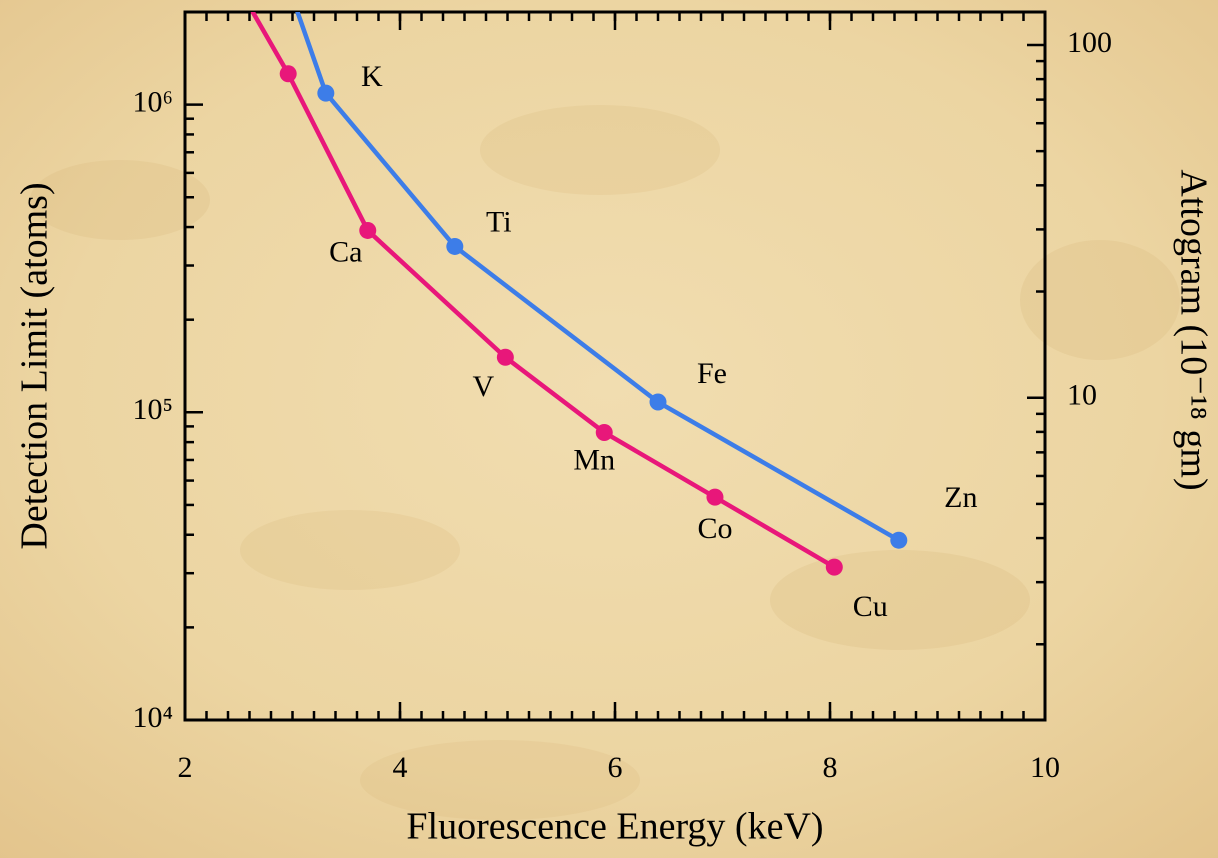 The width and height of the screenshot is (1218, 858). Describe the element at coordinates (345, 251) in the screenshot. I see `point-label: Ca` at that location.